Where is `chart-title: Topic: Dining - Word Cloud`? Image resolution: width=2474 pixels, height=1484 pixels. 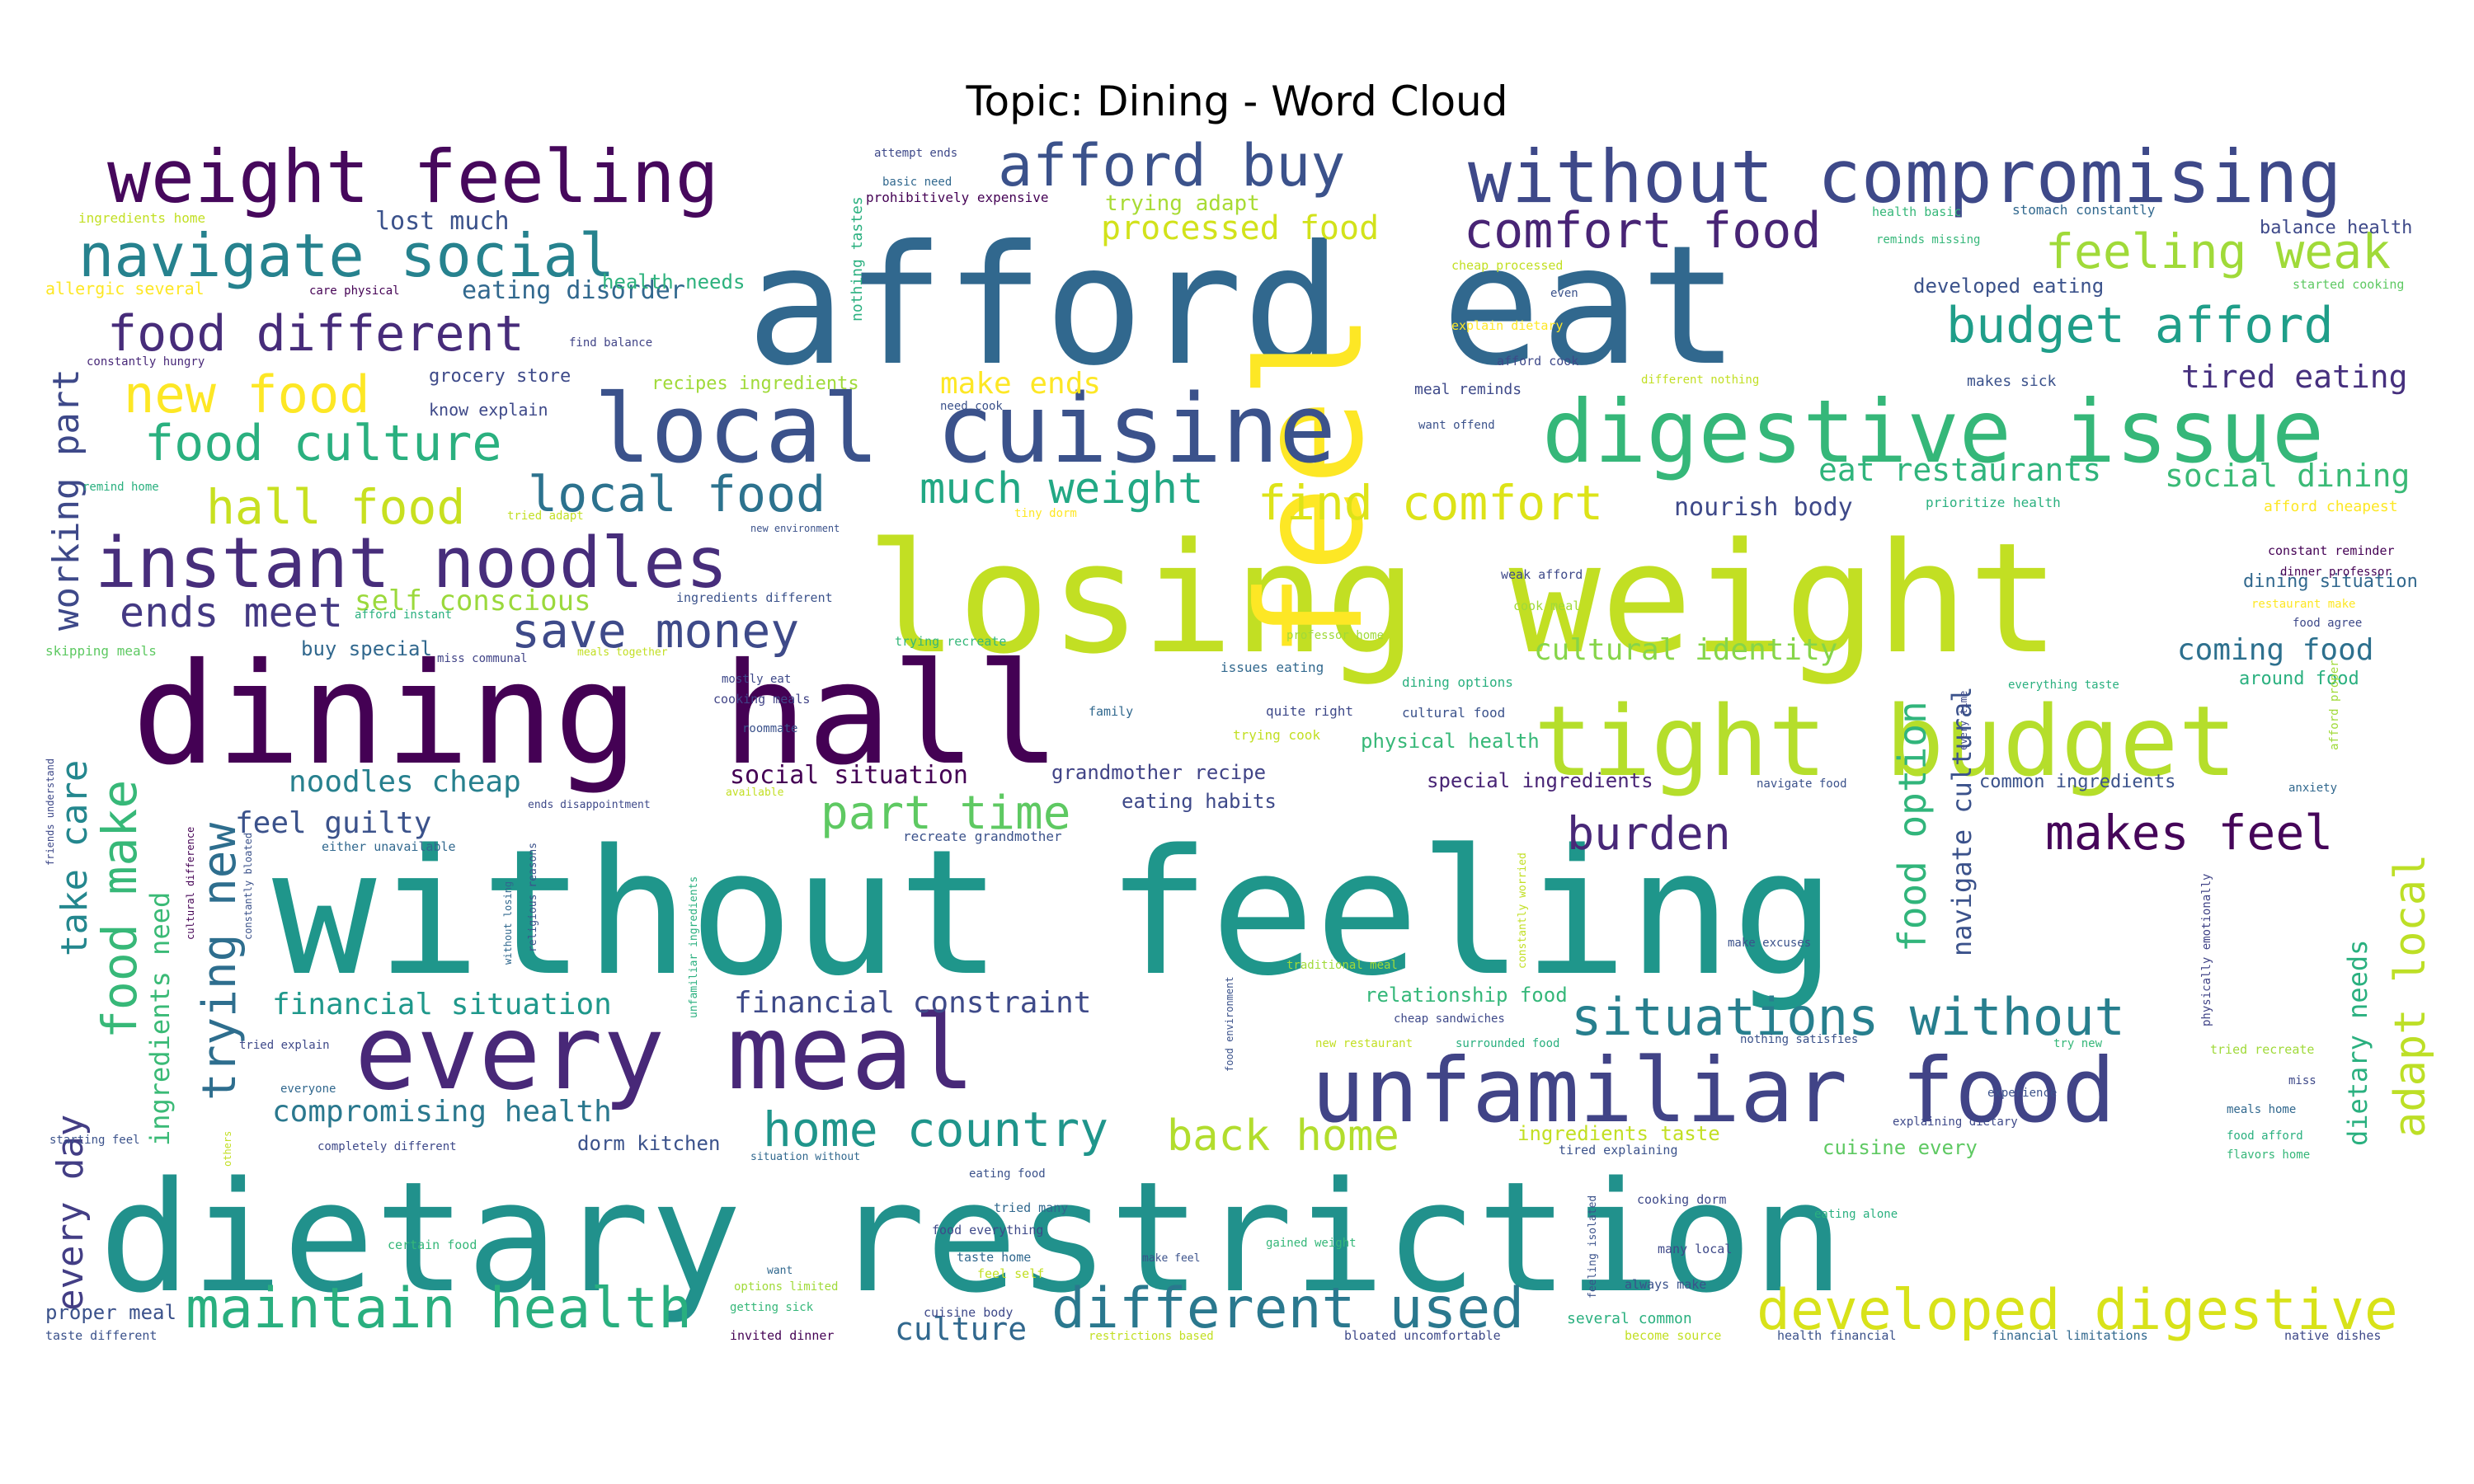 chart-title: Topic: Dining - Word Cloud is located at coordinates (1237, 101).